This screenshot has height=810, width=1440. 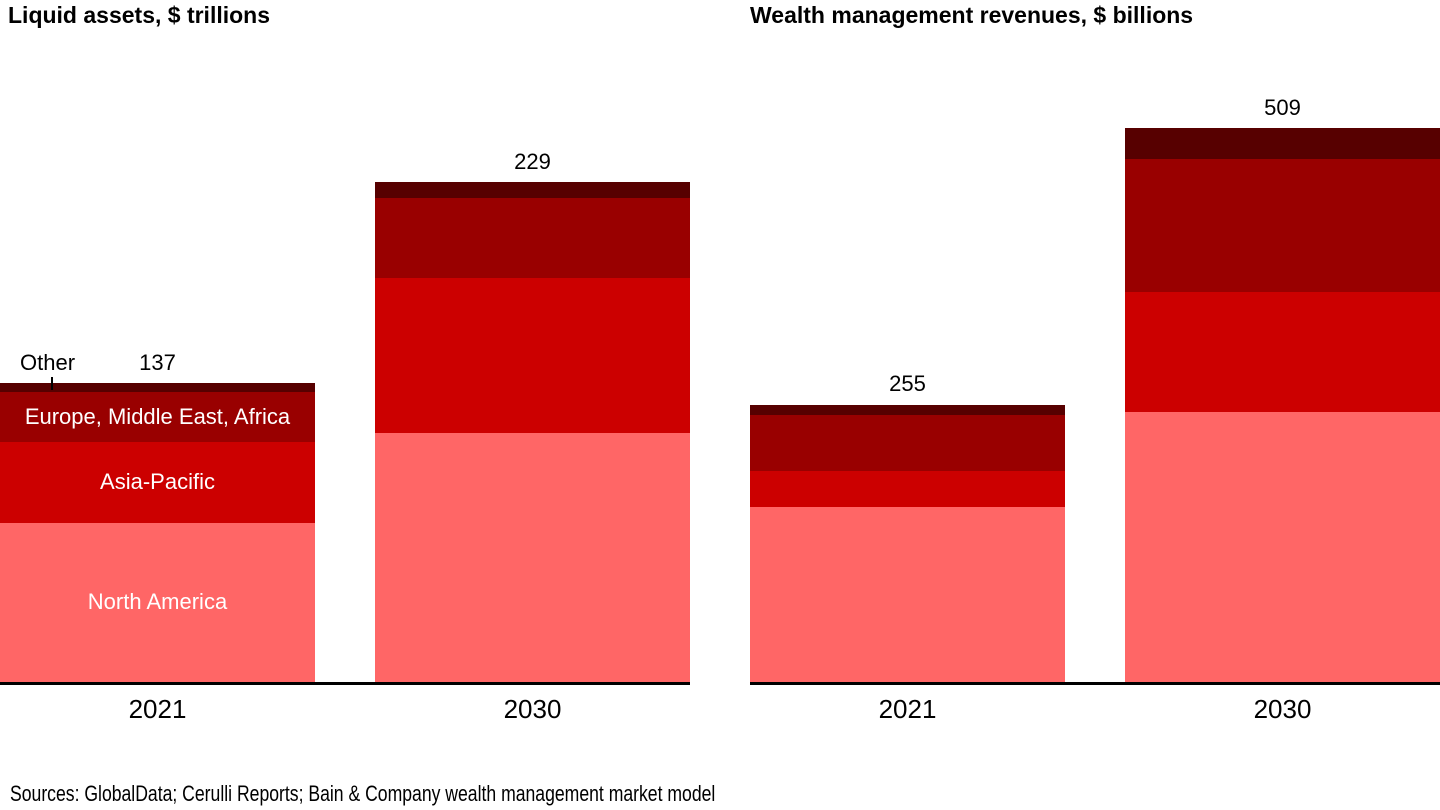 I want to click on segment-label-north-america: North America, so click(x=157, y=602).